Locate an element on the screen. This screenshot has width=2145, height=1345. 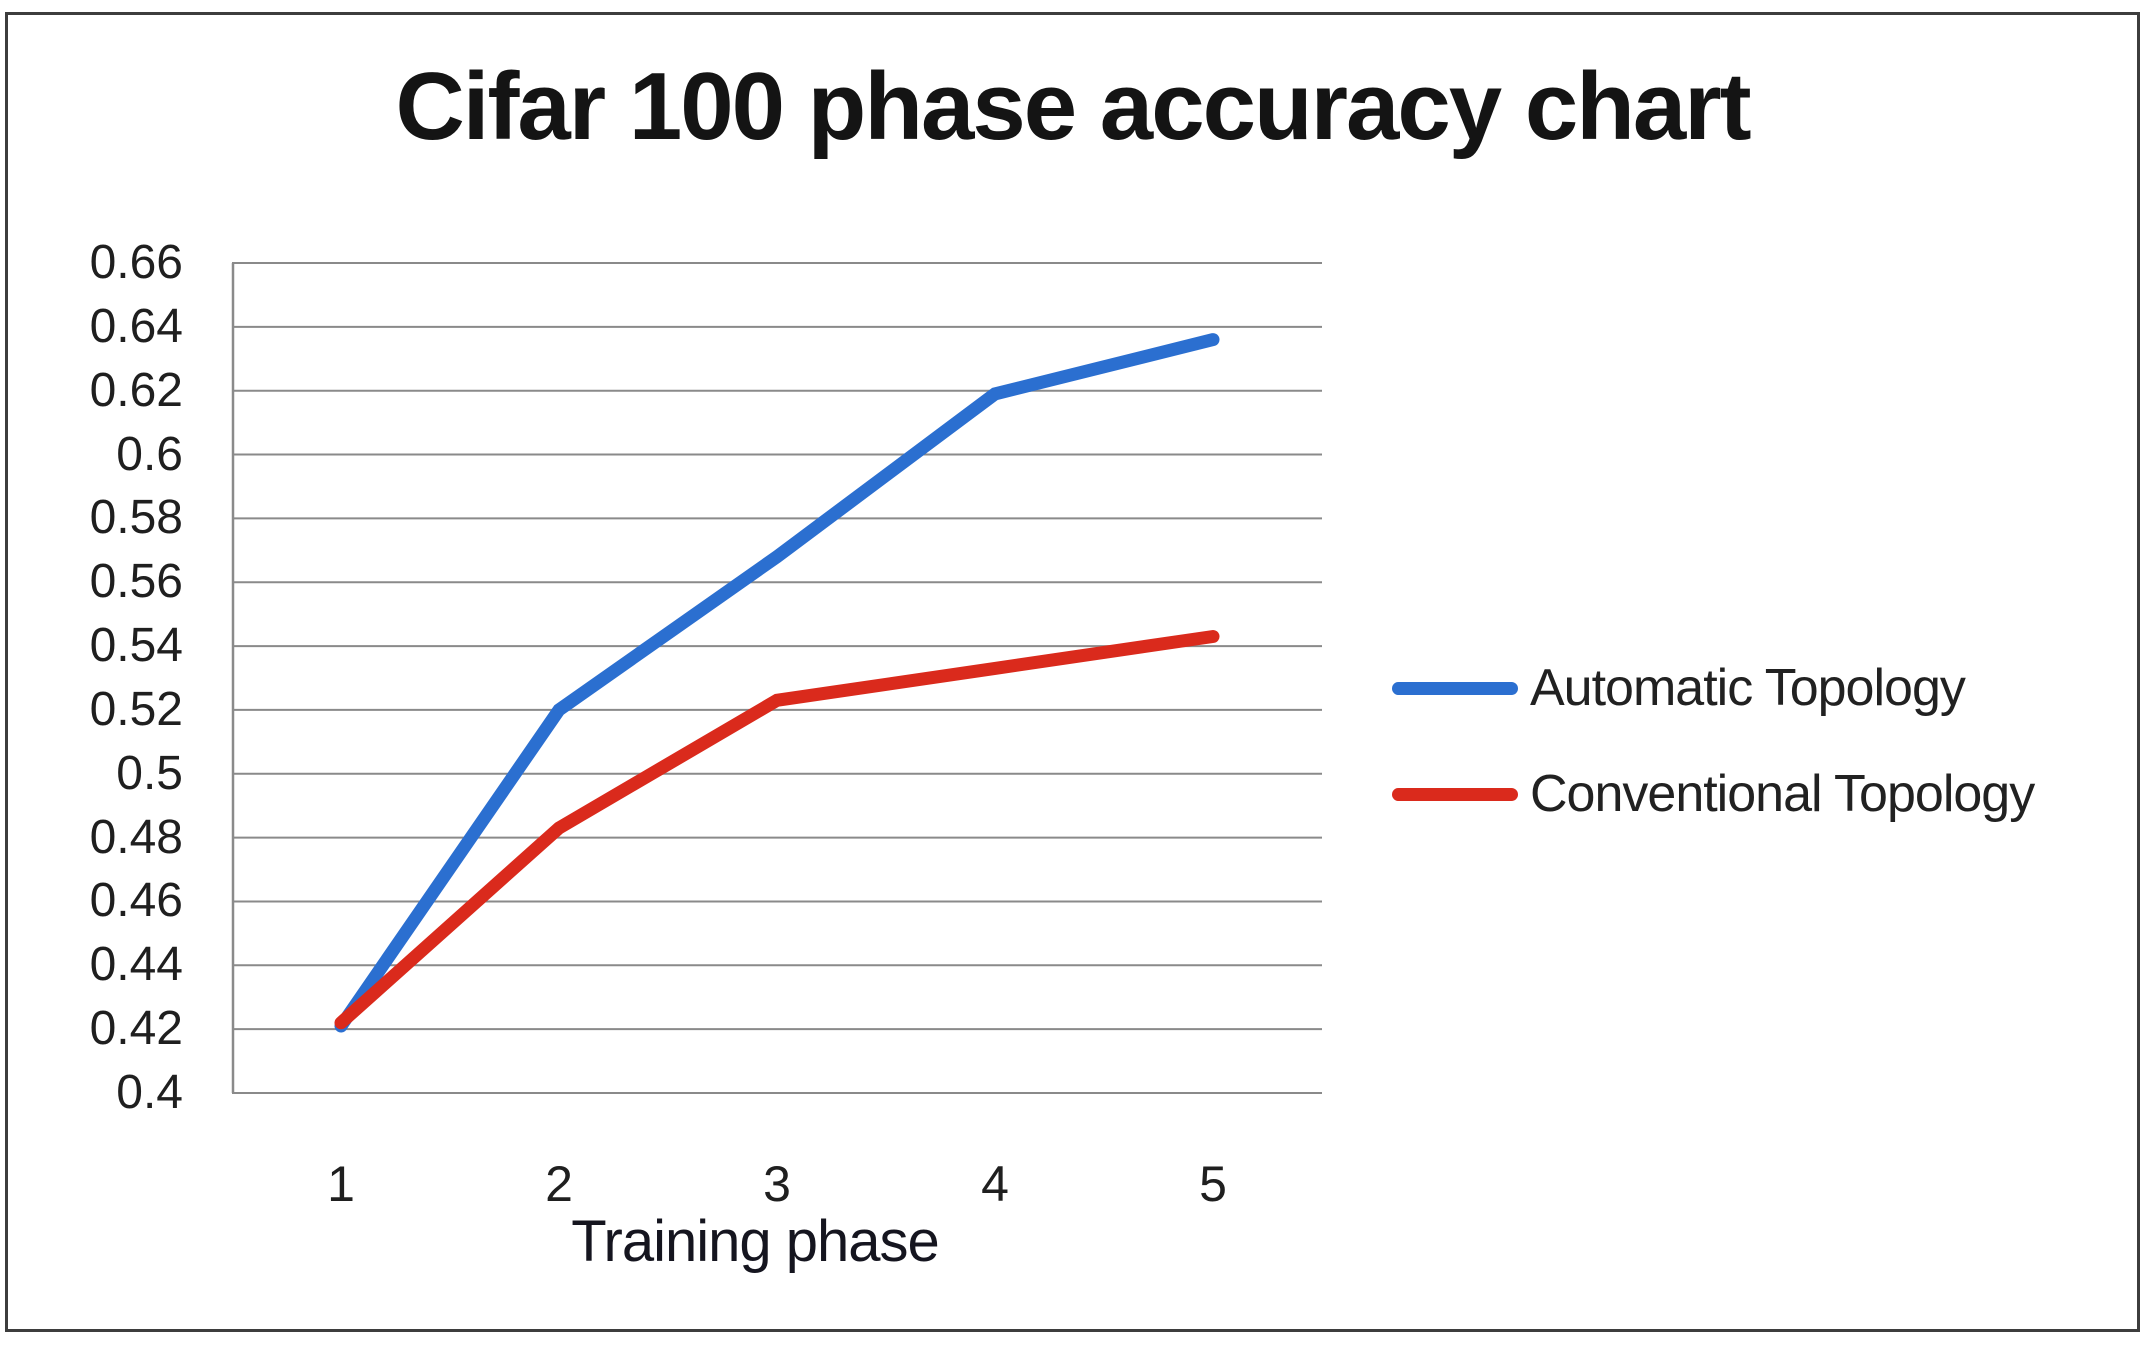
legend-item-automatic-topology: Automatic Topology is located at coordinates (1713, 688).